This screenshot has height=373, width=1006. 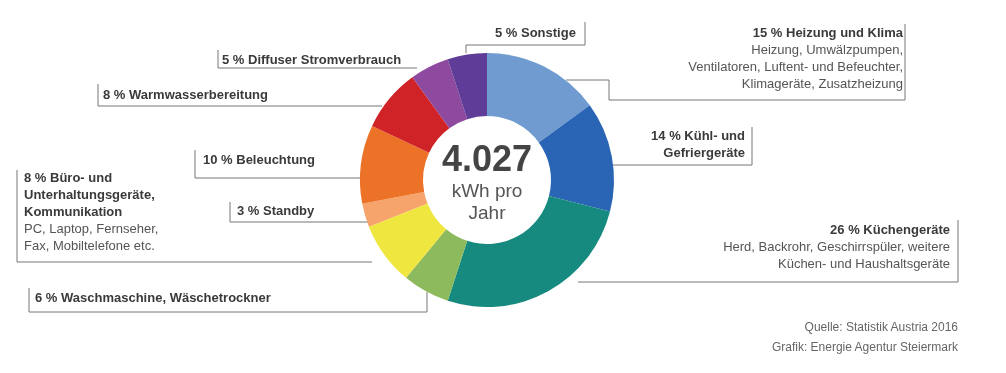 I want to click on text: 4.027, so click(x=487, y=158).